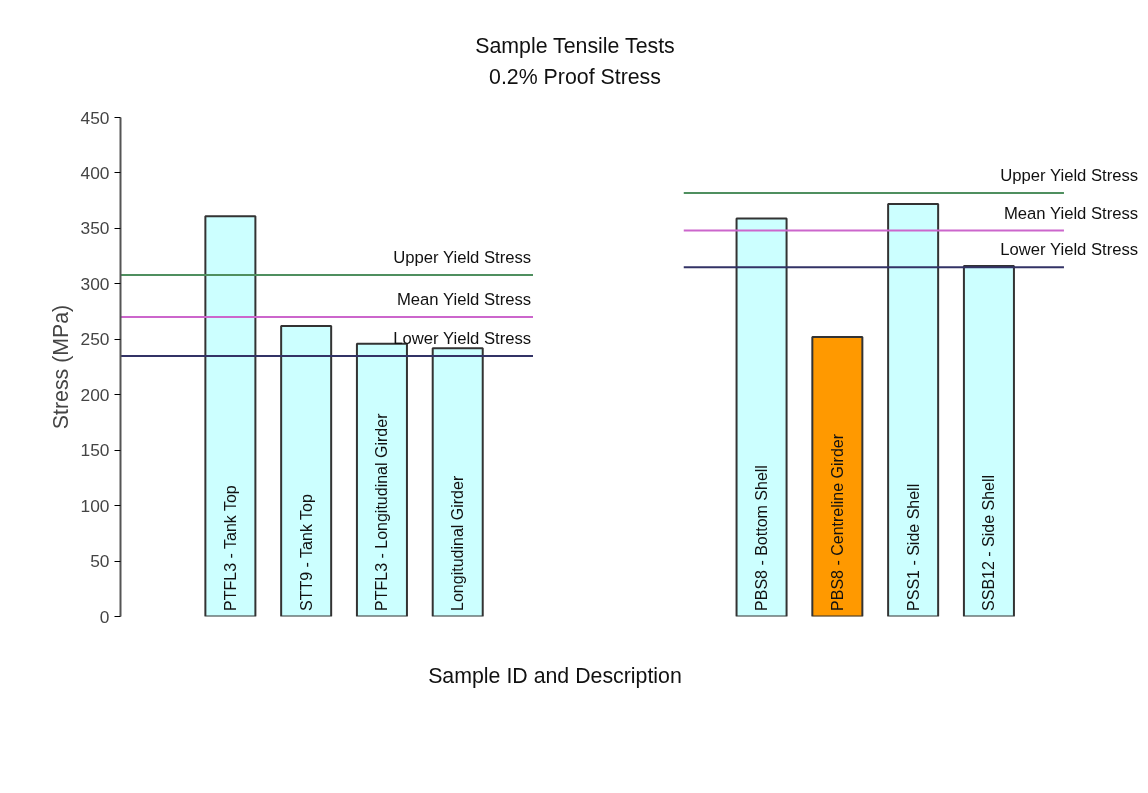  I want to click on y-tick-label: 450, so click(95, 117).